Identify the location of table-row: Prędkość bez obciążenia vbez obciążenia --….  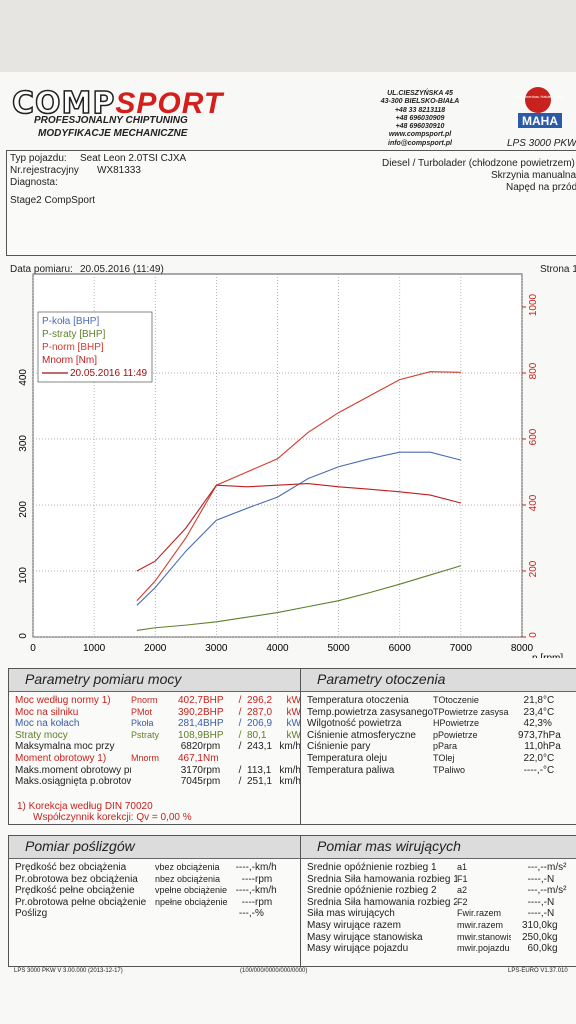
(158, 868).